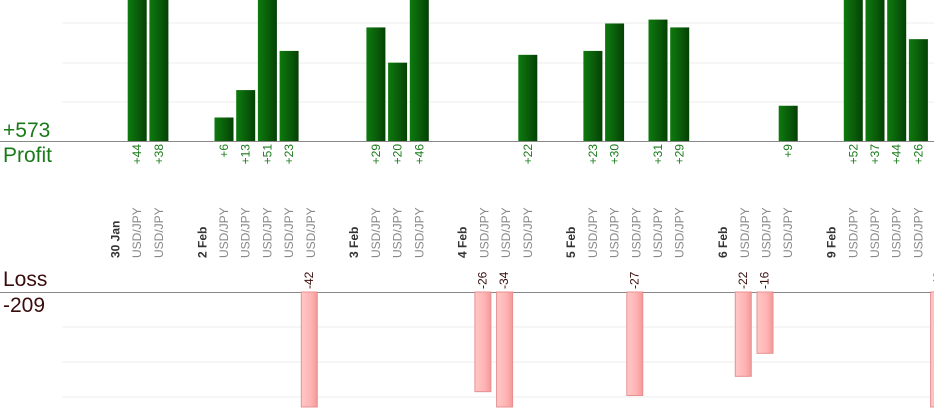 This screenshot has height=420, width=934. Describe the element at coordinates (224, 151) in the screenshot. I see `profit-value-label: +6` at that location.